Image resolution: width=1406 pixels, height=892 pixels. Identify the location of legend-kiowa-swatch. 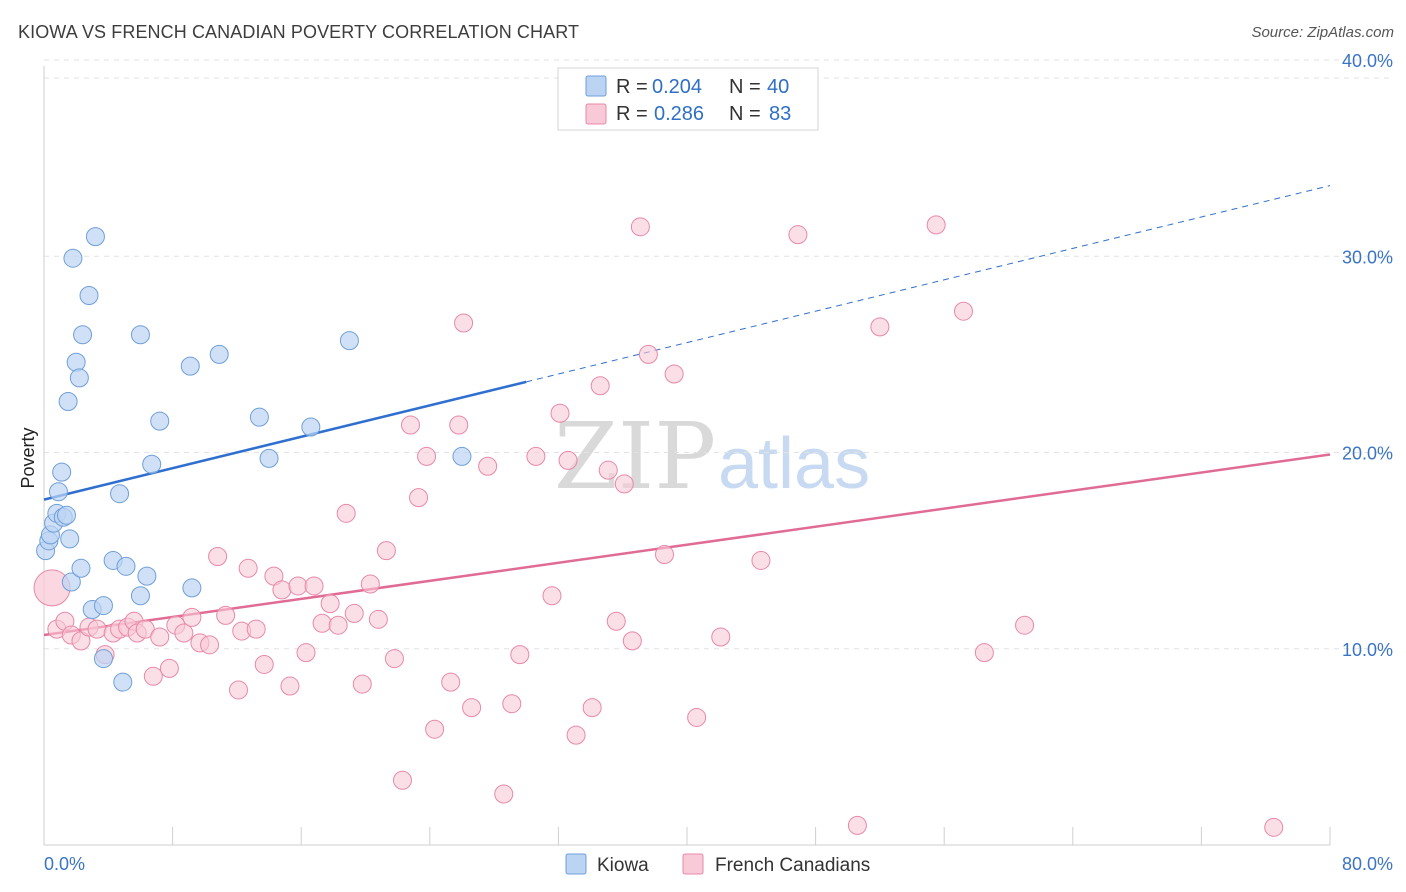
(576, 864).